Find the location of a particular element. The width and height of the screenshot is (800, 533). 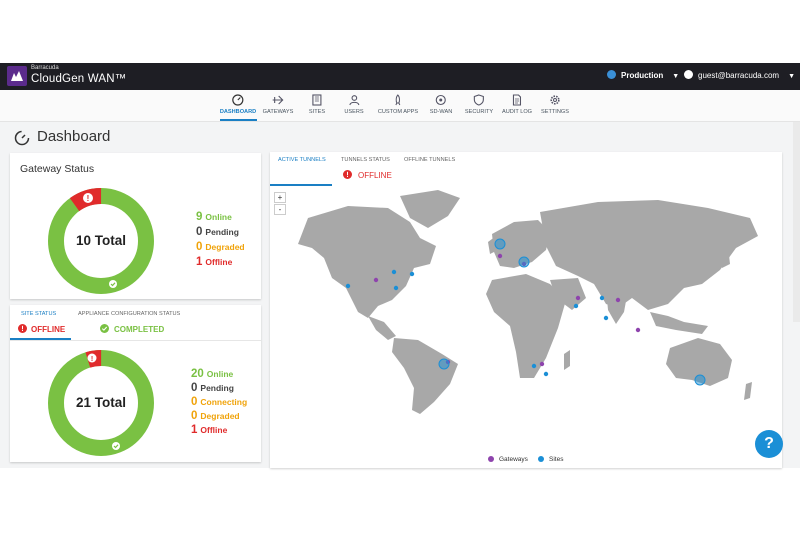

page-title: Dashboard is located at coordinates (74, 136).